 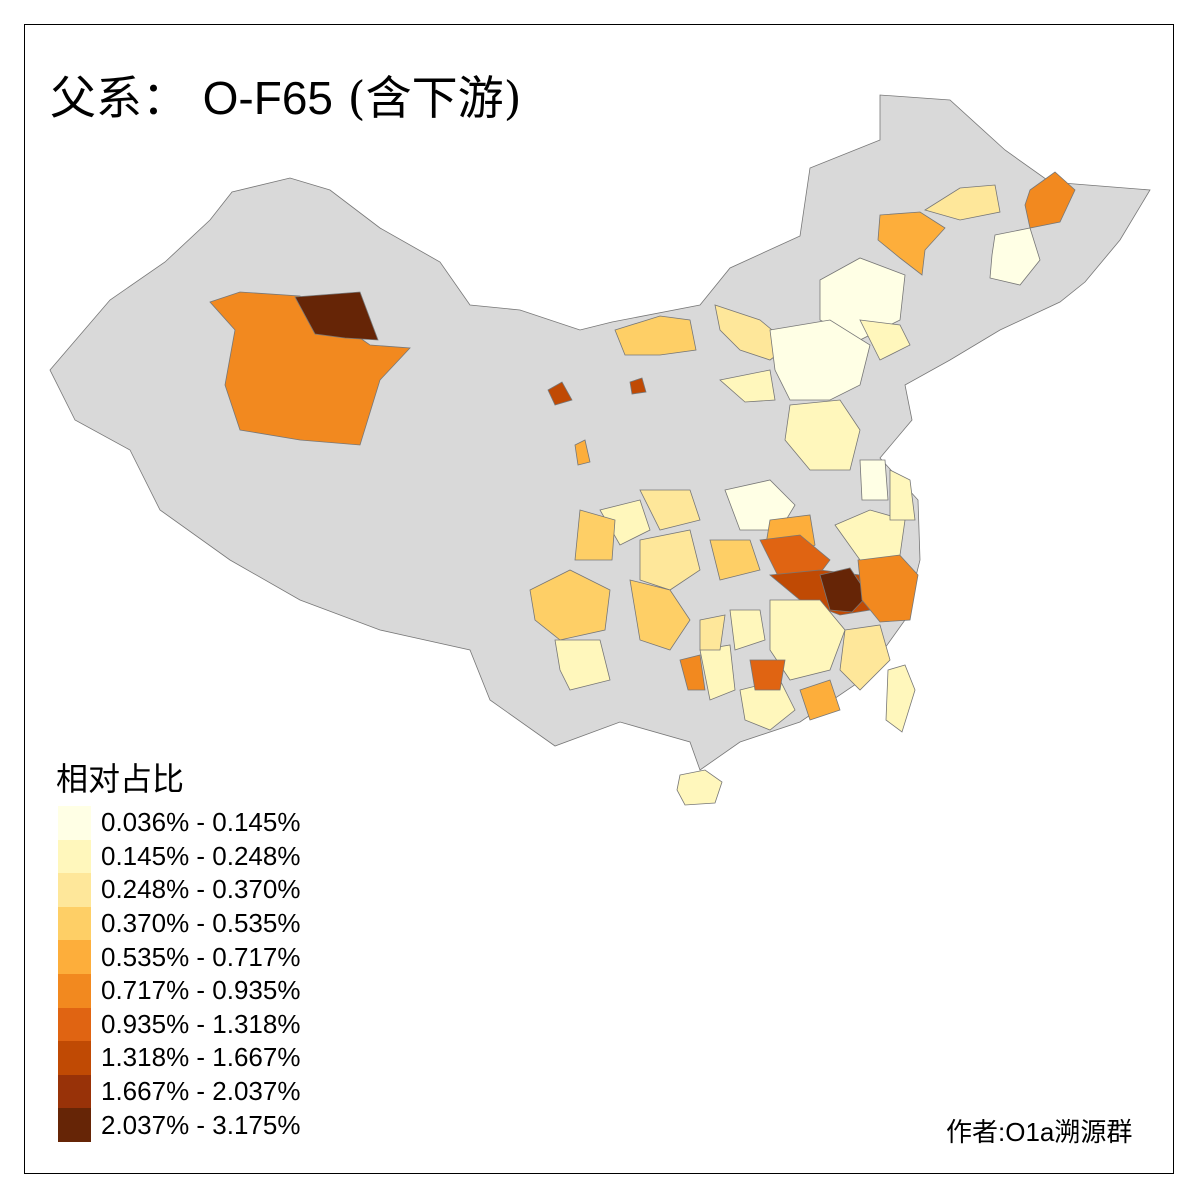 I want to click on legend-label: 0.717% - 0.935%, so click(x=201, y=990).